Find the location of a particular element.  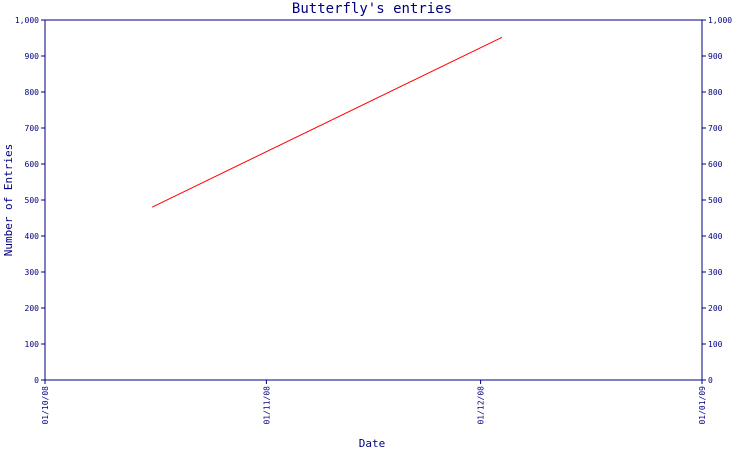

y-tick-label-right: 800 is located at coordinates (715, 92).